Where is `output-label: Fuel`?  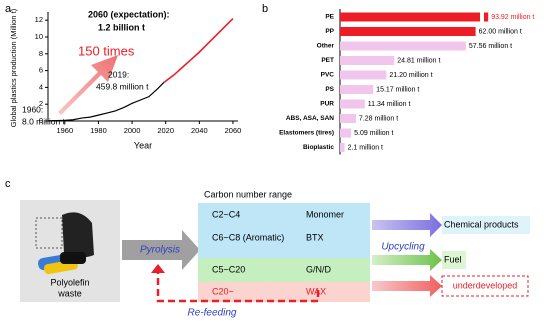 output-label: Fuel is located at coordinates (453, 259).